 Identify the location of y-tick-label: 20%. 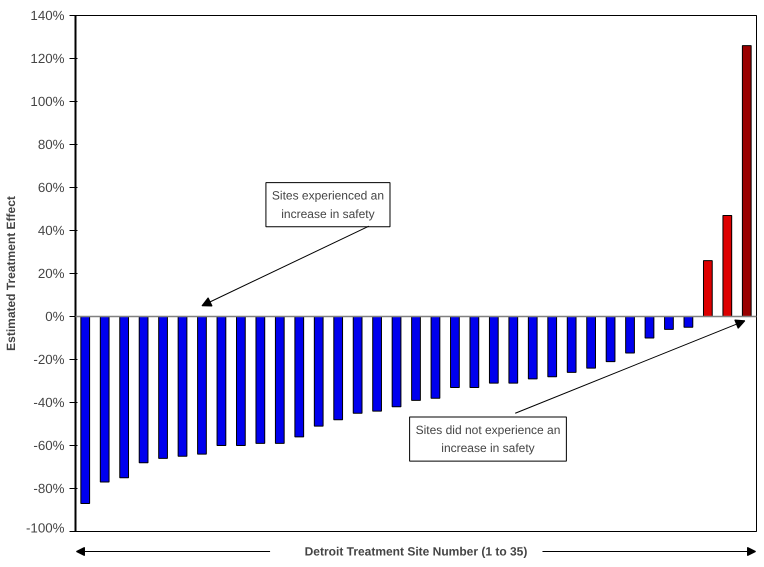
(51, 273).